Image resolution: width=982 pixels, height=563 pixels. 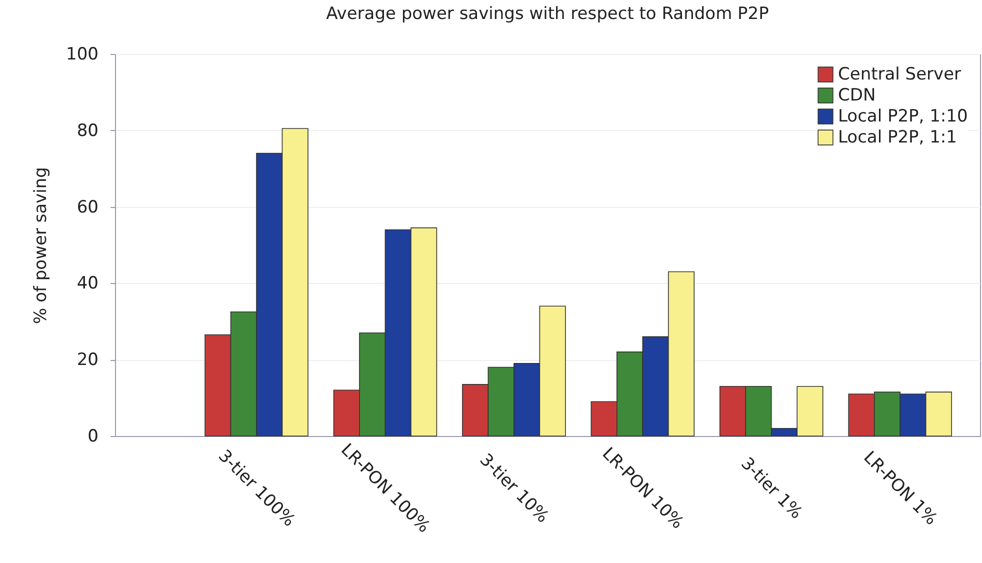 What do you see at coordinates (900, 74) in the screenshot?
I see `legend-label: Central Server` at bounding box center [900, 74].